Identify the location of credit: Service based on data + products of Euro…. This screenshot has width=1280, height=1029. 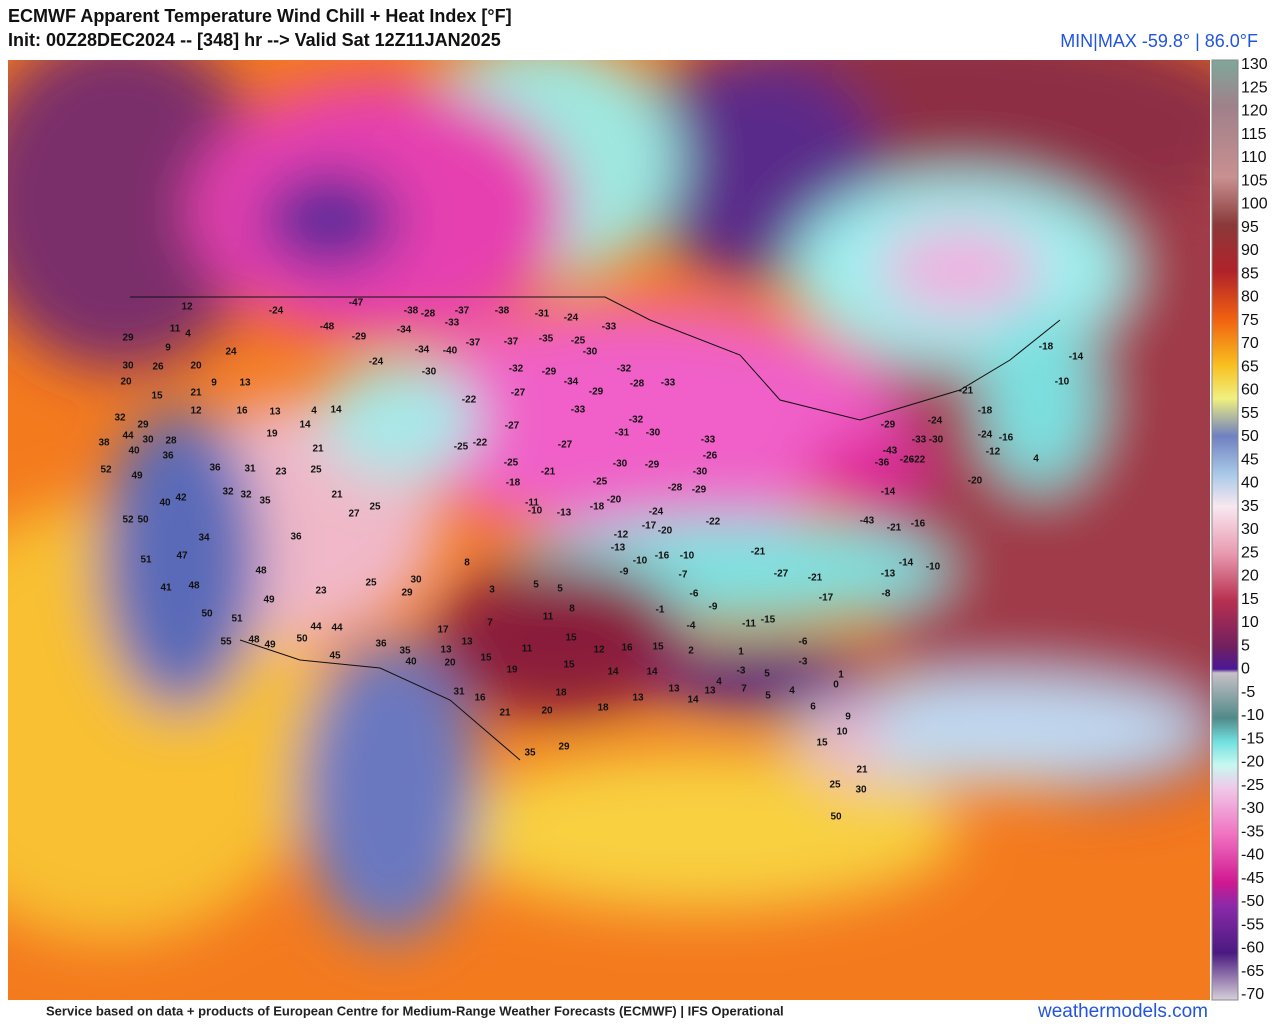
(415, 1010).